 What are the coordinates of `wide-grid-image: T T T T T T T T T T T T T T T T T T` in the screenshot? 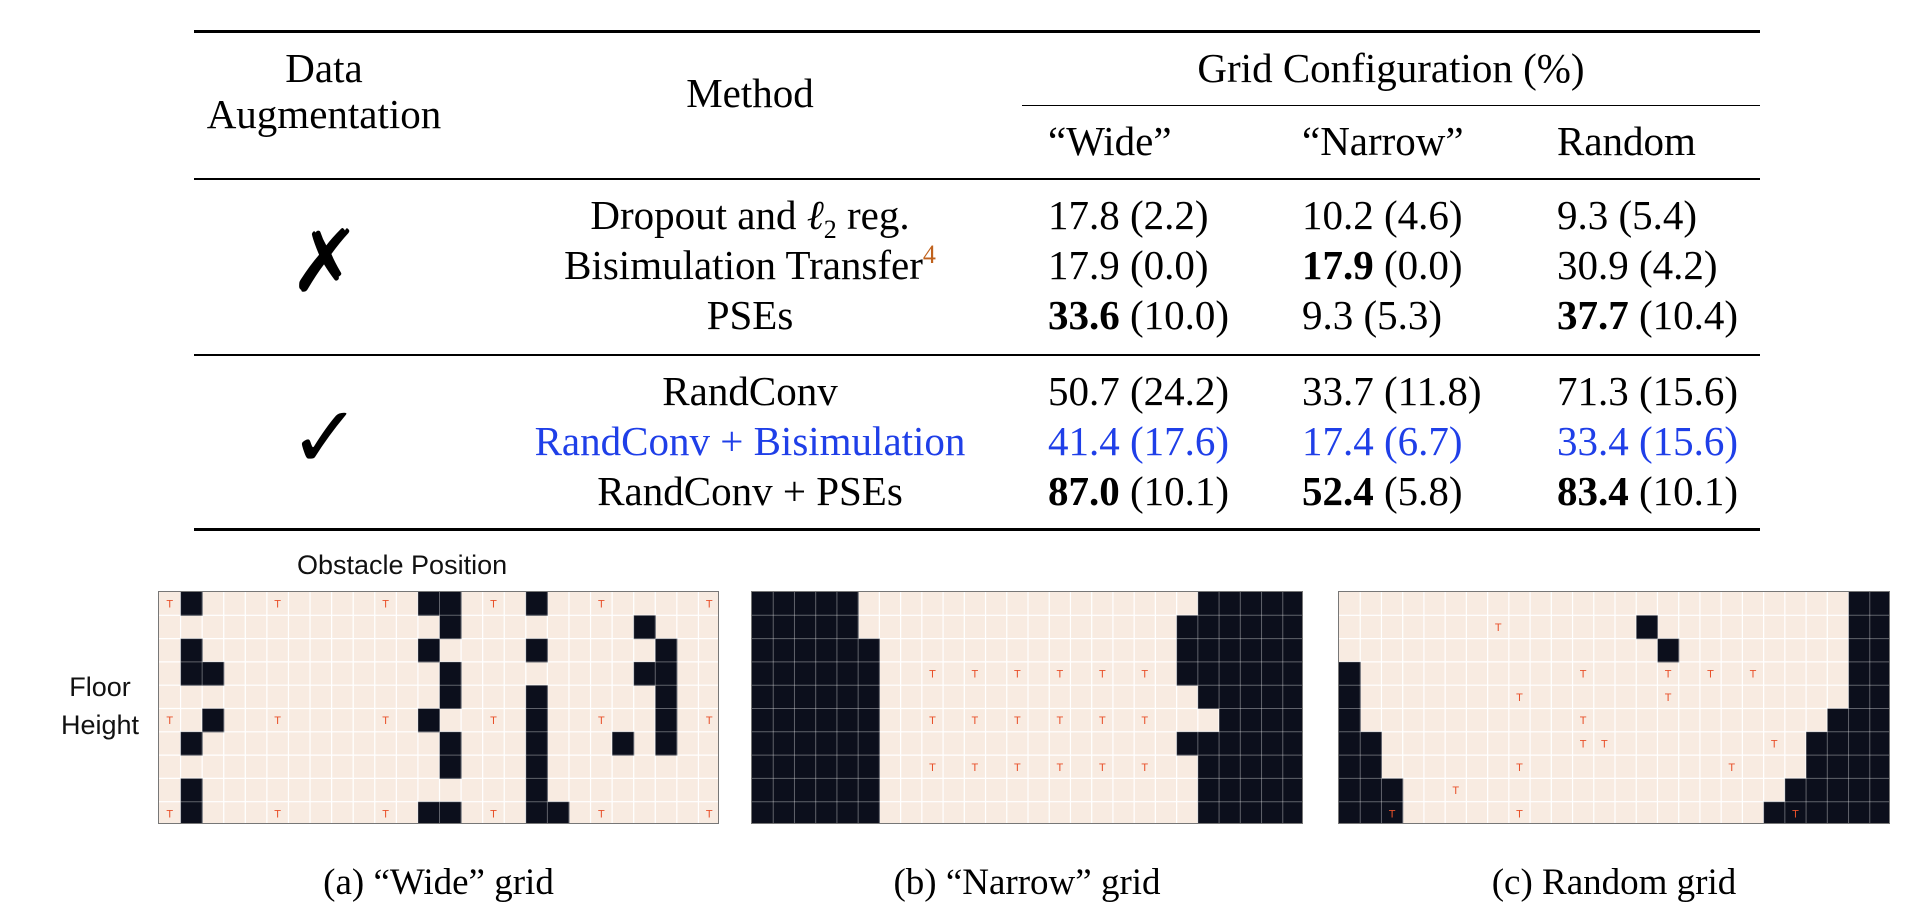 It's located at (438, 707).